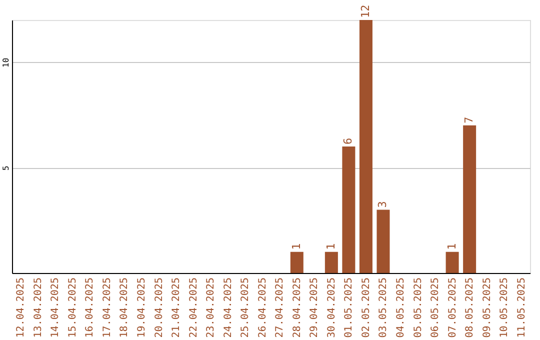 The image size is (540, 340). I want to click on x-tick-label: 27.04.2025, so click(280, 308).